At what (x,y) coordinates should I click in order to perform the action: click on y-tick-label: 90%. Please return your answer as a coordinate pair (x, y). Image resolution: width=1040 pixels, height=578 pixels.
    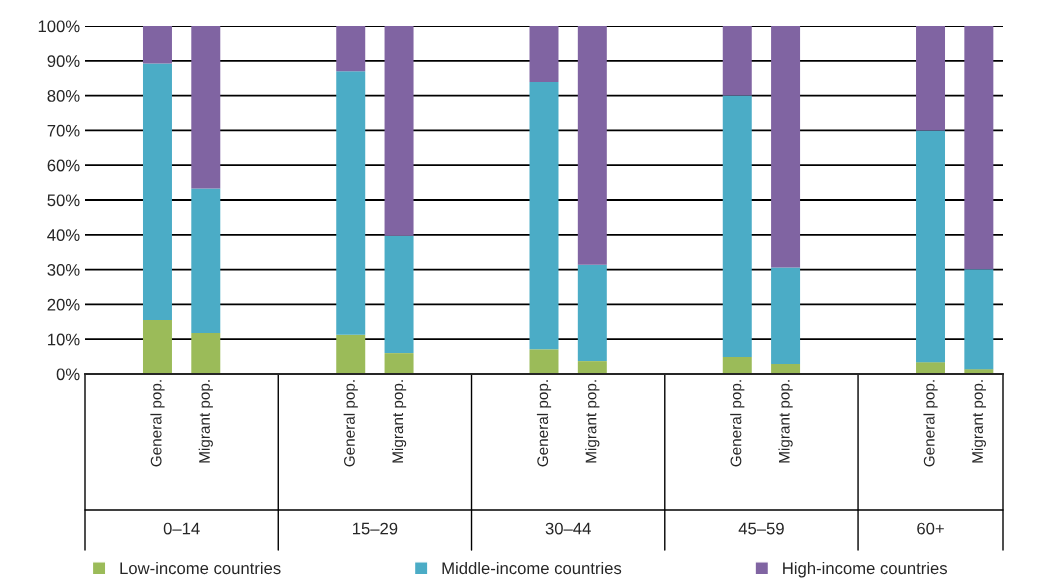
    Looking at the image, I should click on (63, 61).